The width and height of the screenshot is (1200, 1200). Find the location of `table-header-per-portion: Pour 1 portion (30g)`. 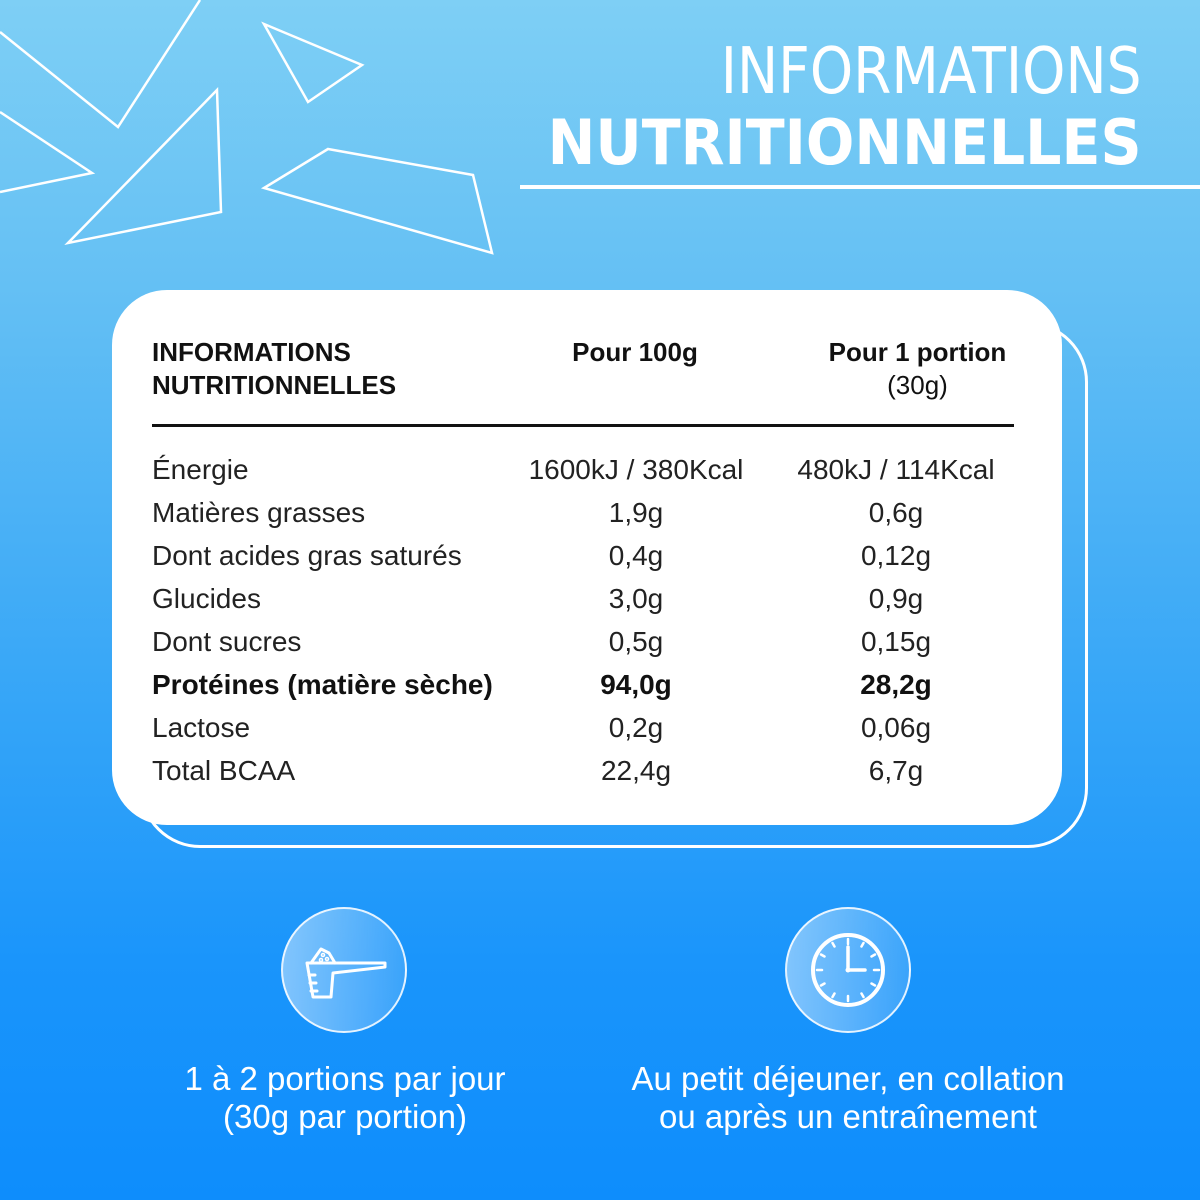

table-header-per-portion: Pour 1 portion (30g) is located at coordinates (917, 369).